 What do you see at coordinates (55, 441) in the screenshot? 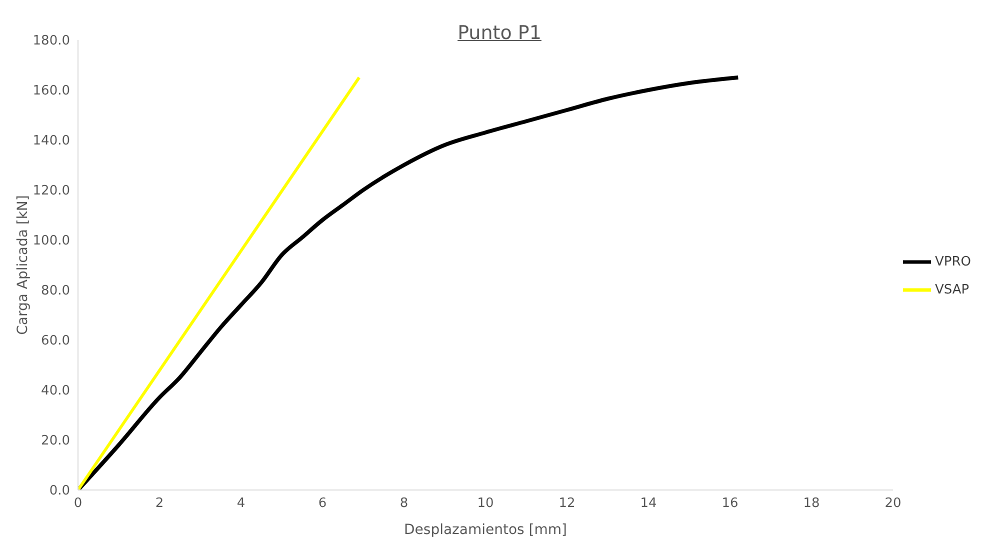
I see `y-tick-label: 20.0` at bounding box center [55, 441].